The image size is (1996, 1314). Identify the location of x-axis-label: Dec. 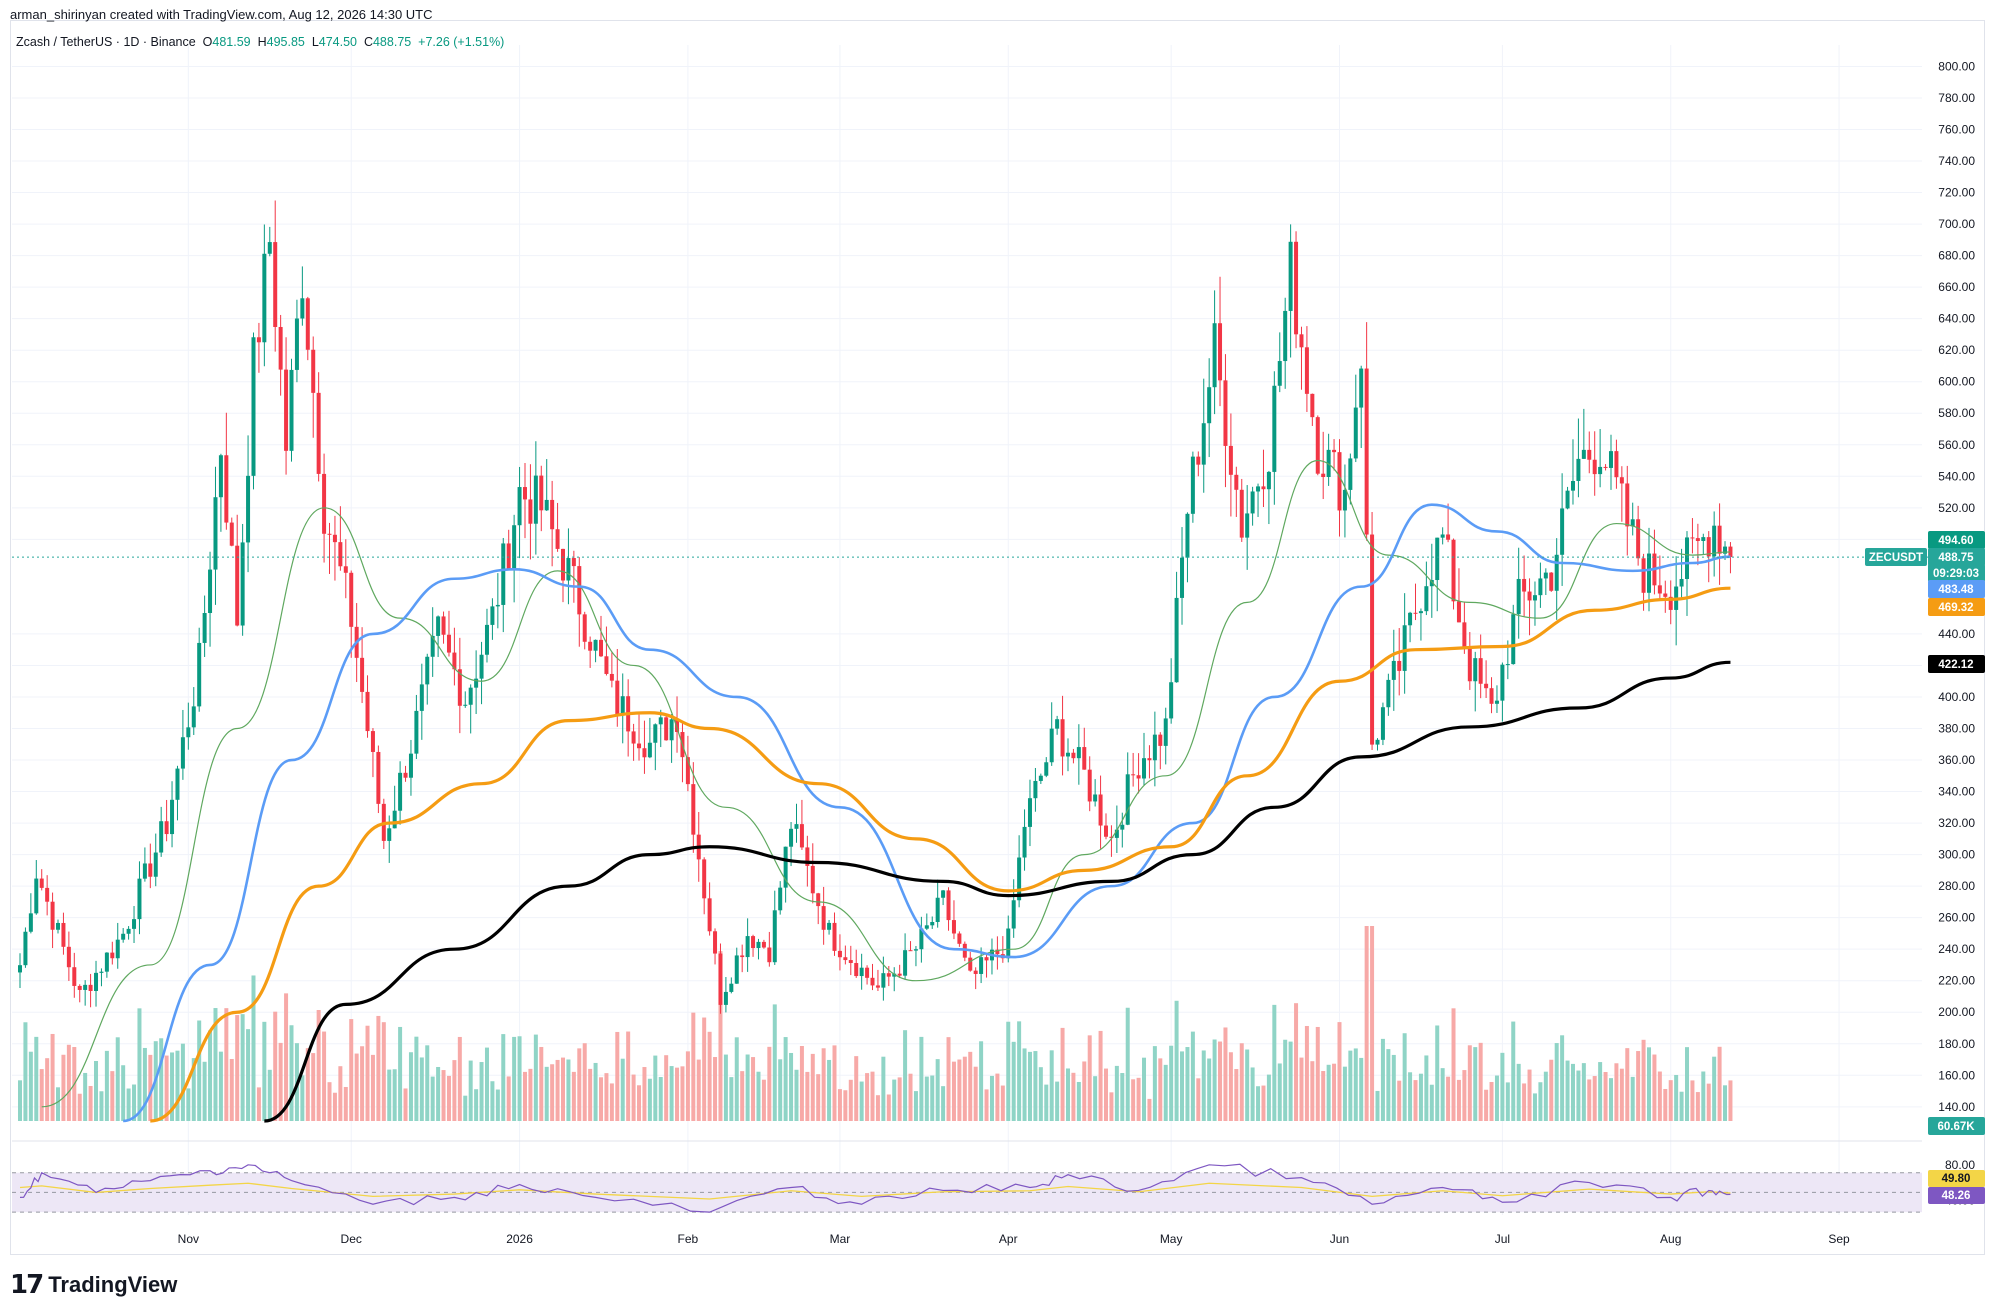
(351, 1239).